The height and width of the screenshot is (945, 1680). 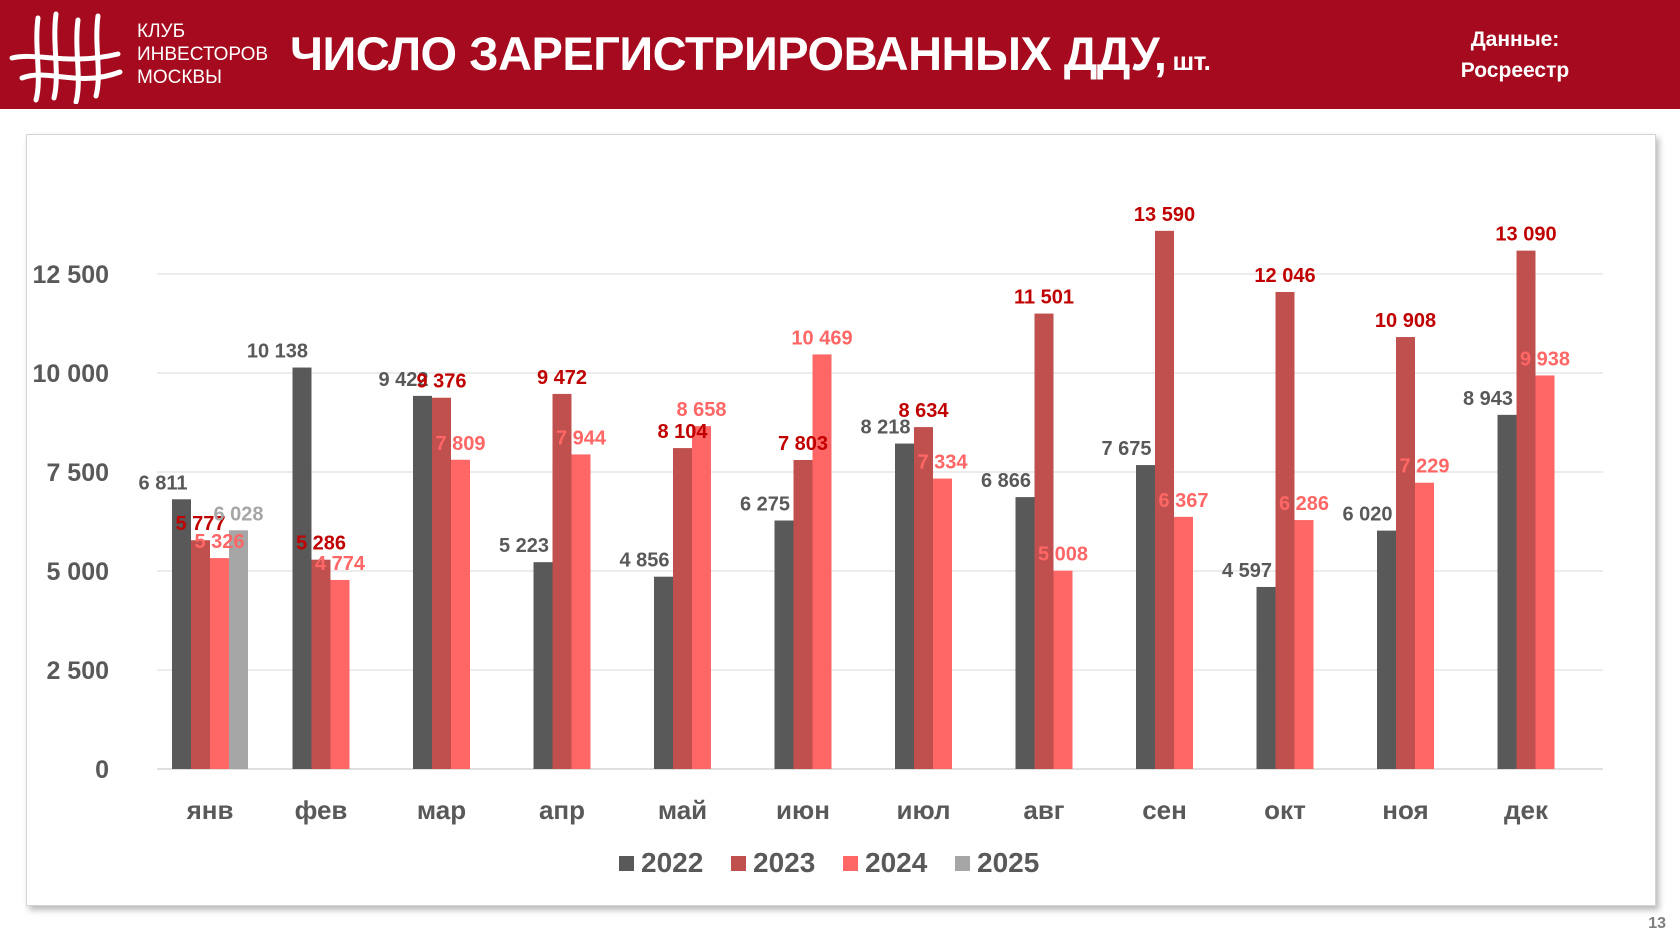 What do you see at coordinates (1515, 70) in the screenshot?
I see `source-name: Росреестр` at bounding box center [1515, 70].